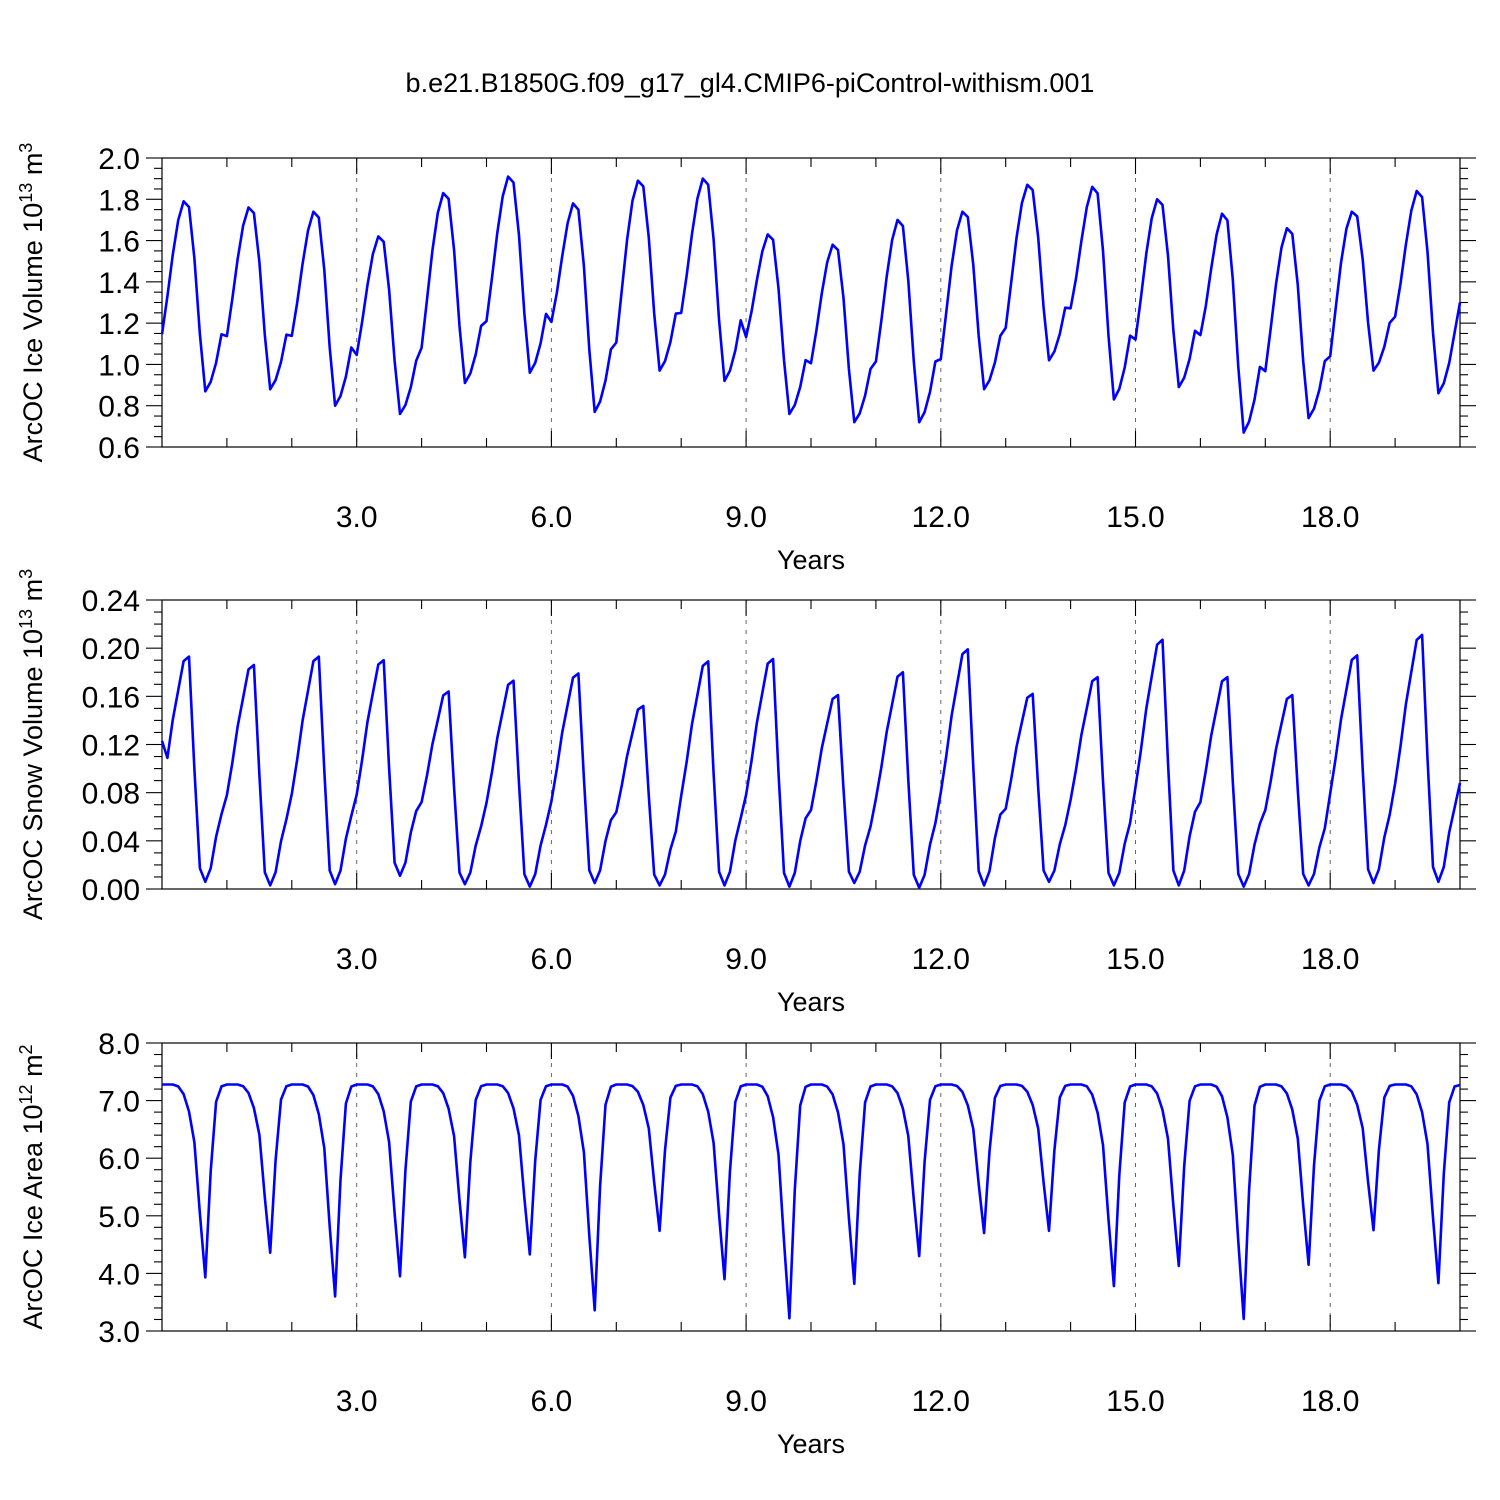  Describe the element at coordinates (119, 1102) in the screenshot. I see `y-tick-label: 7.0` at that location.